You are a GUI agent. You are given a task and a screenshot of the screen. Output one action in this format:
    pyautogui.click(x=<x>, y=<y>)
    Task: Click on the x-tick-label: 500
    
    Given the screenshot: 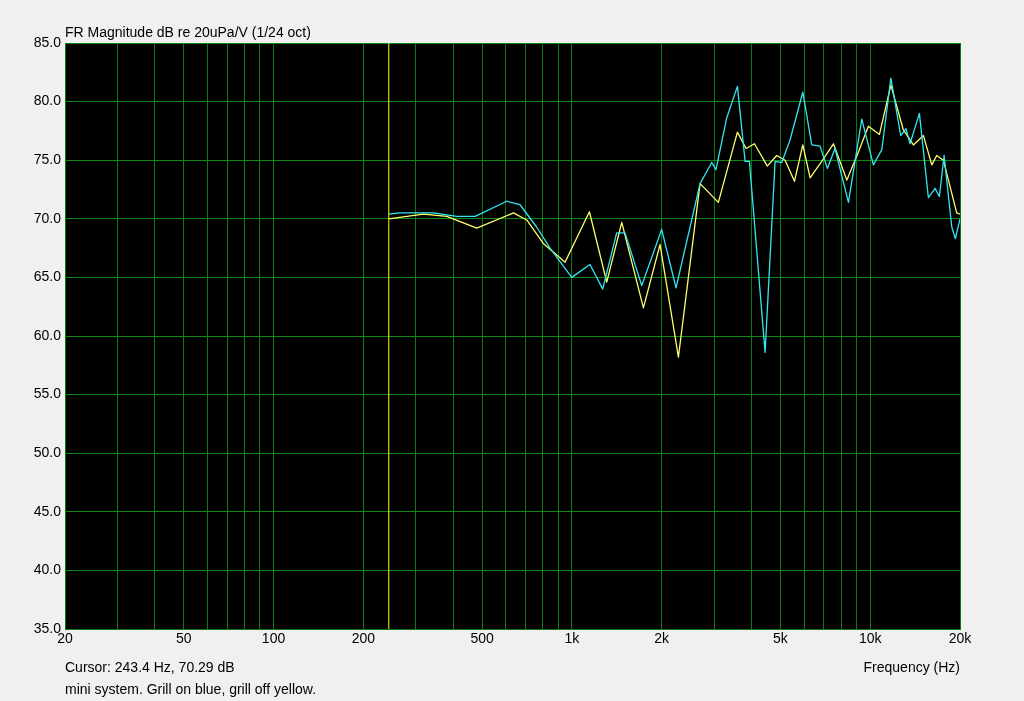 What is the action you would take?
    pyautogui.click(x=482, y=638)
    